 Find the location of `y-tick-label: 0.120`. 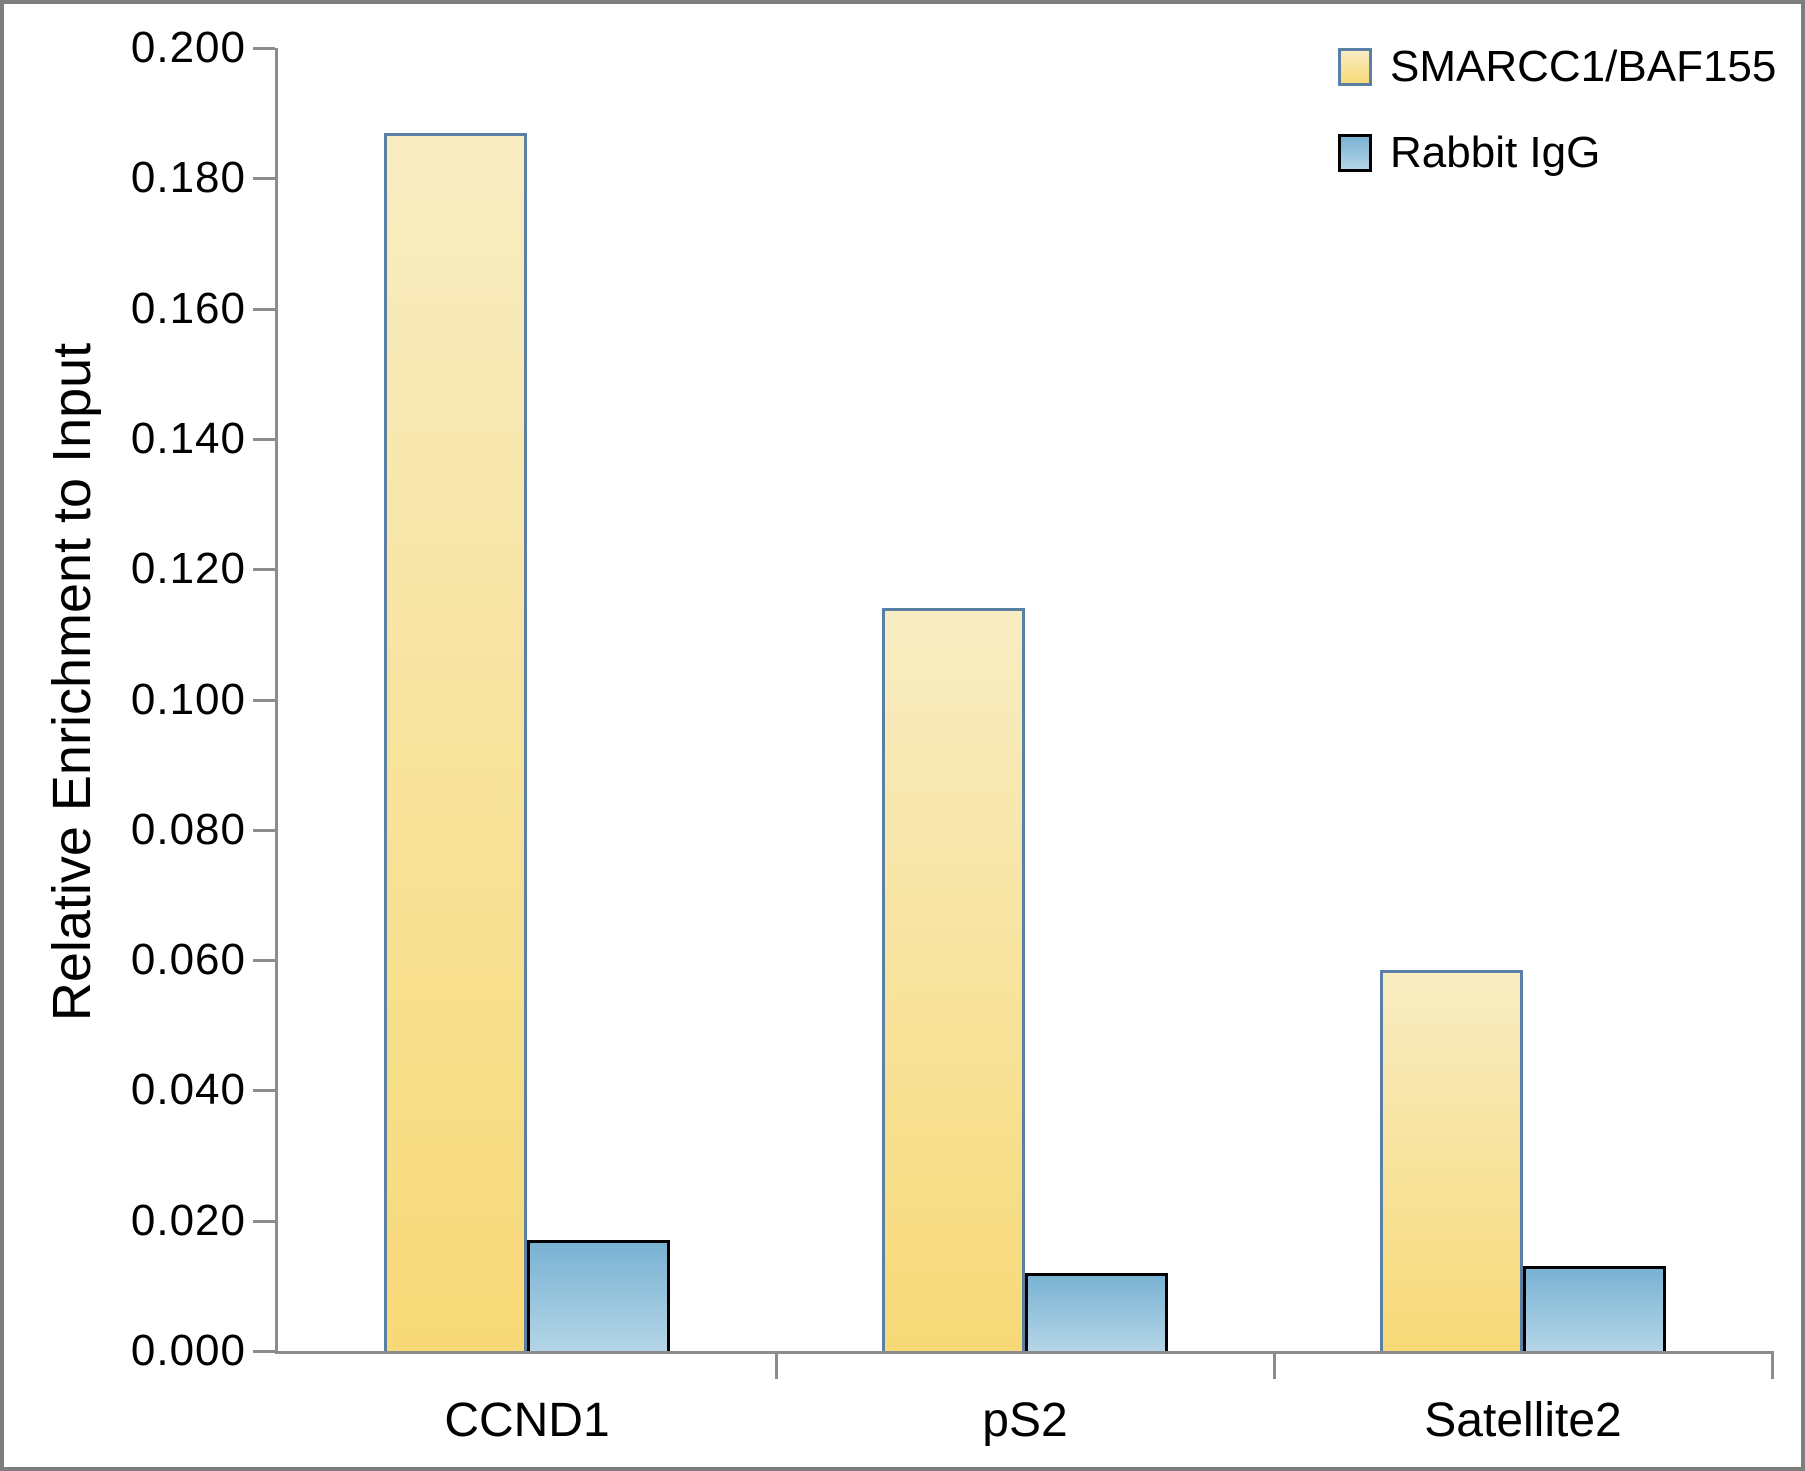

y-tick-label: 0.120 is located at coordinates (188, 569).